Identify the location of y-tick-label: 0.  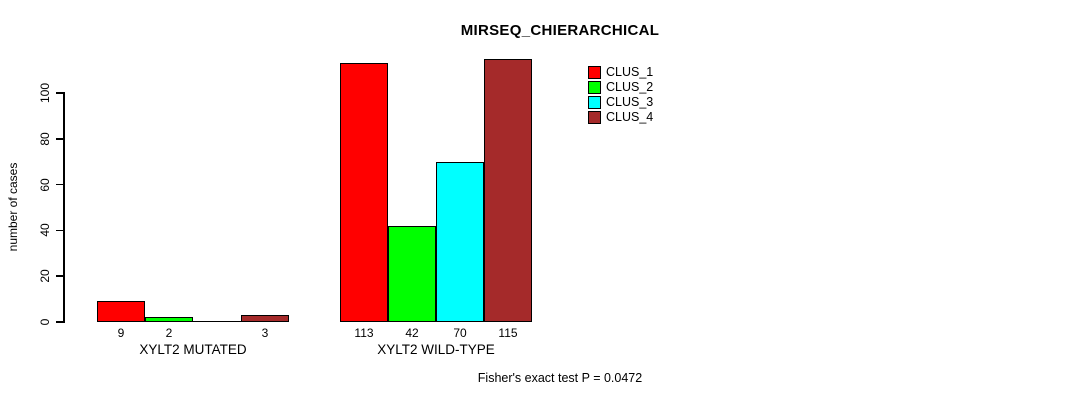
(45, 322).